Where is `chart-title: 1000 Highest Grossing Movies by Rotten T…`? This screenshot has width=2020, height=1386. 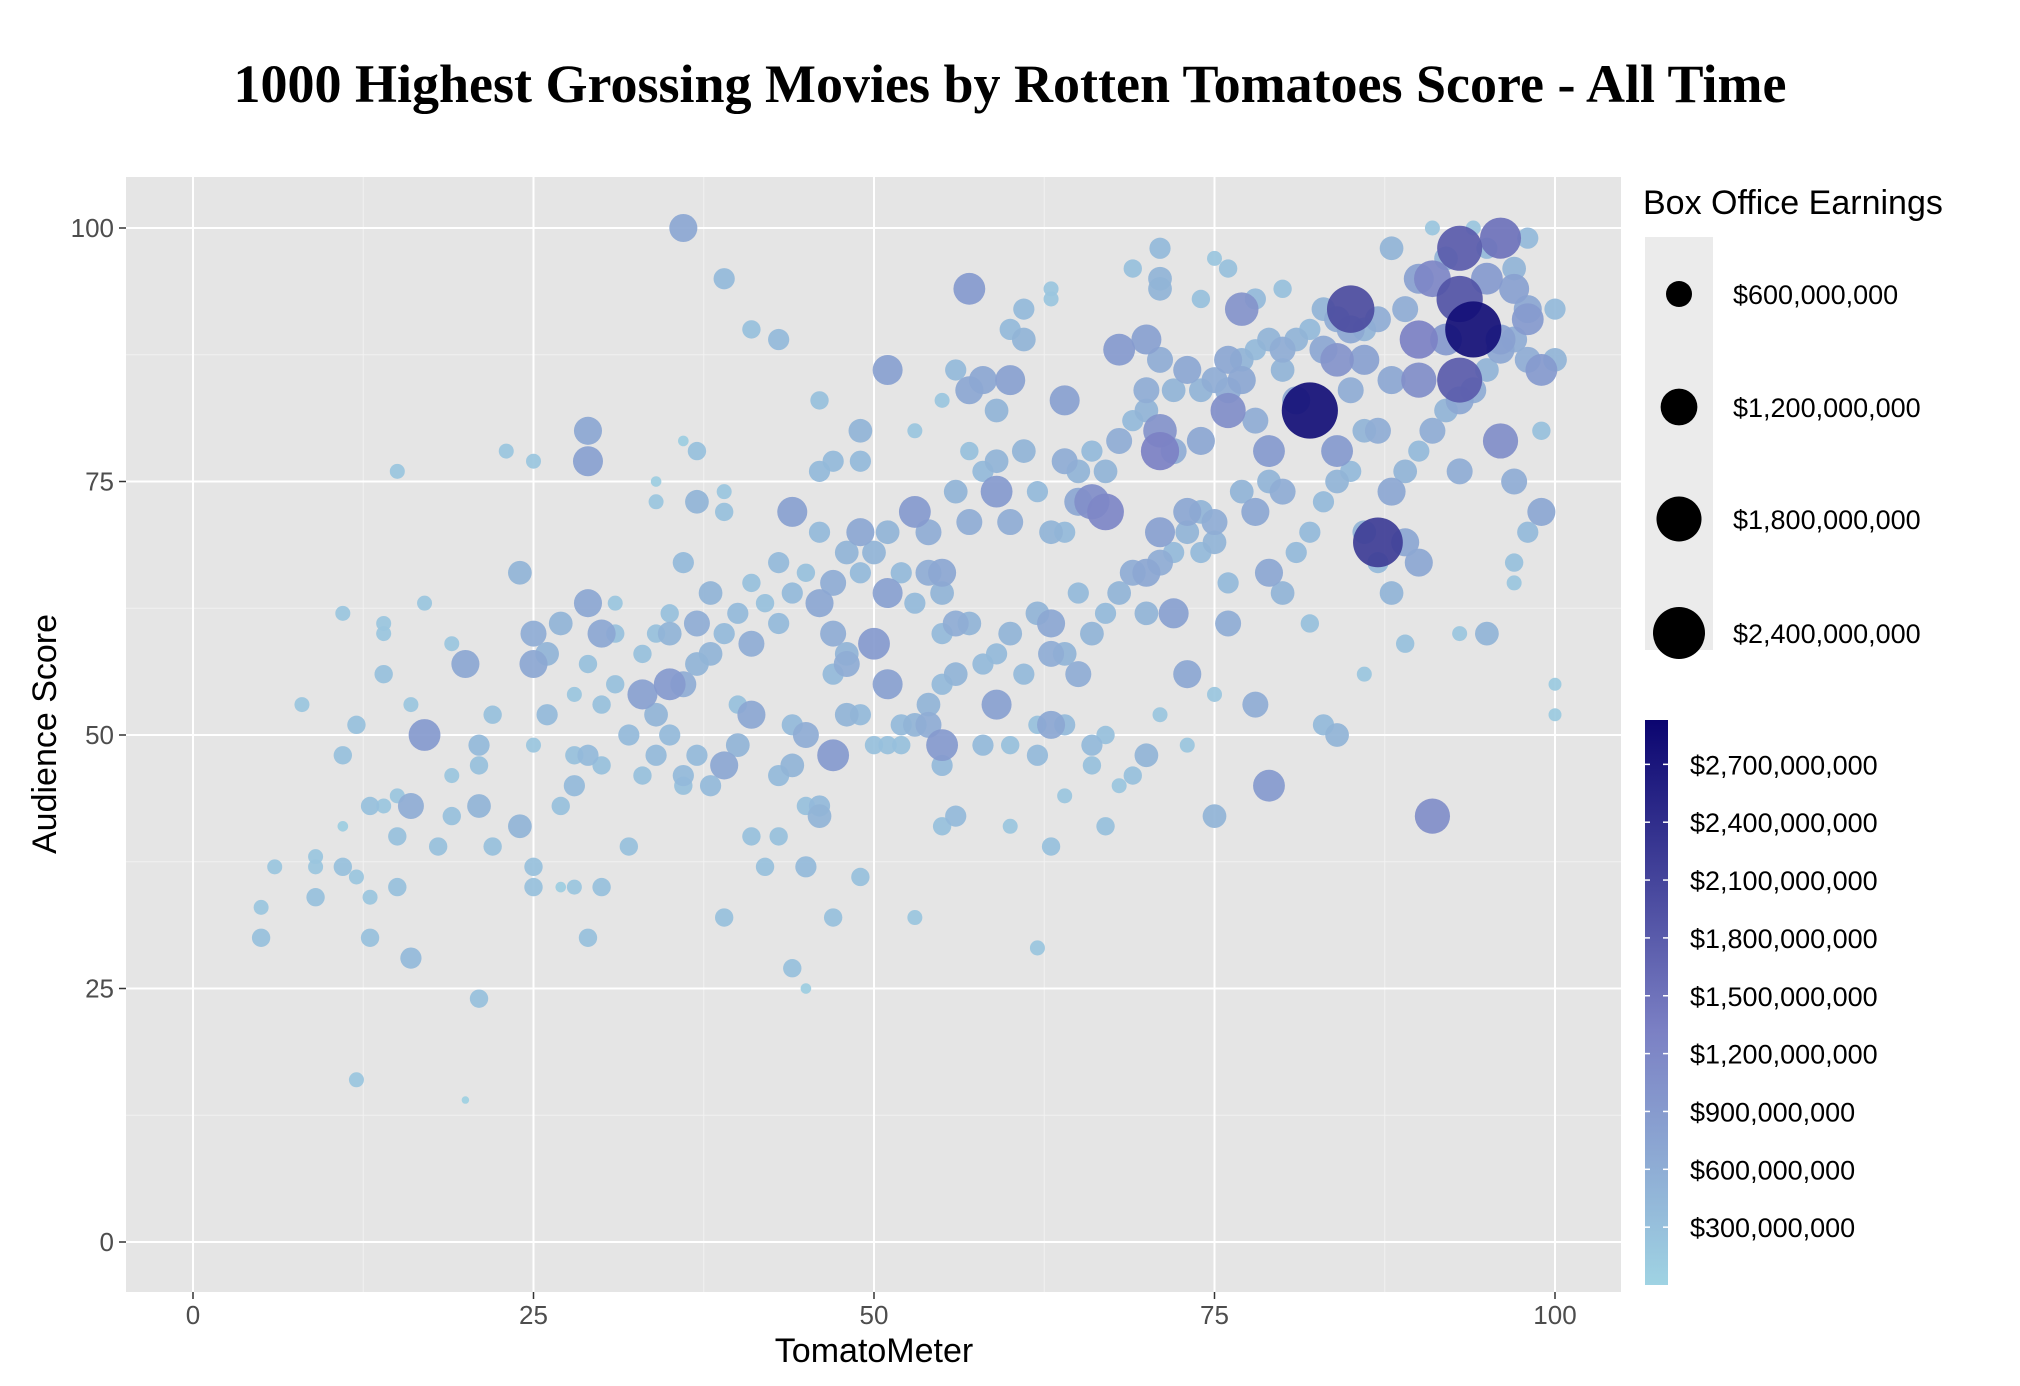
chart-title: 1000 Highest Grossing Movies by Rotten T… is located at coordinates (1009, 84).